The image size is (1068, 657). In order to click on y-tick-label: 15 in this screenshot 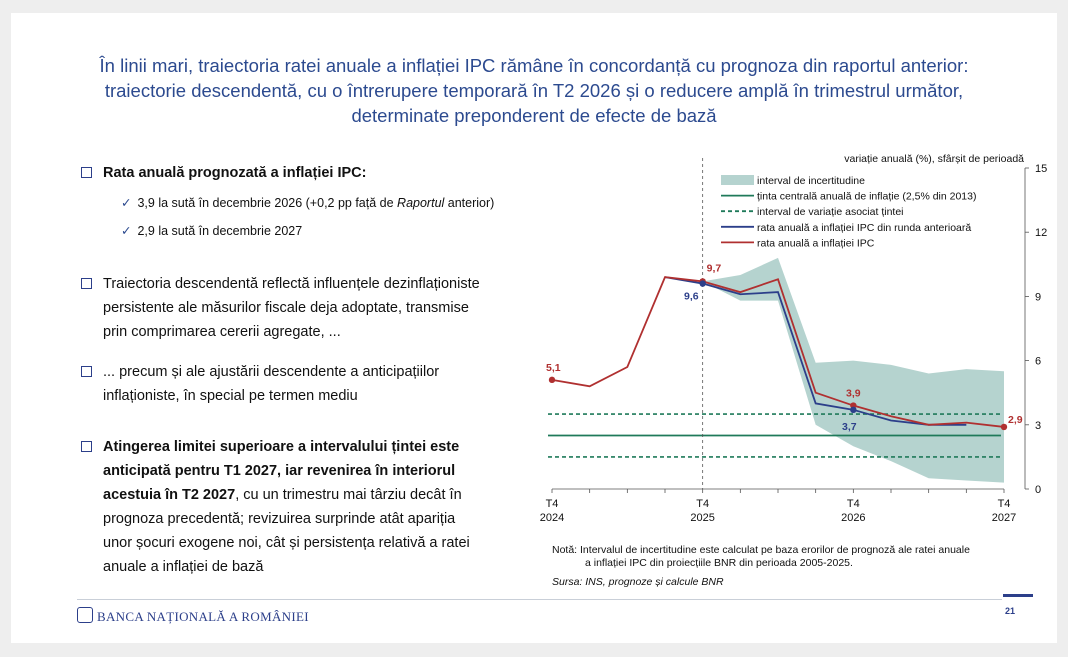, I will do `click(1041, 169)`.